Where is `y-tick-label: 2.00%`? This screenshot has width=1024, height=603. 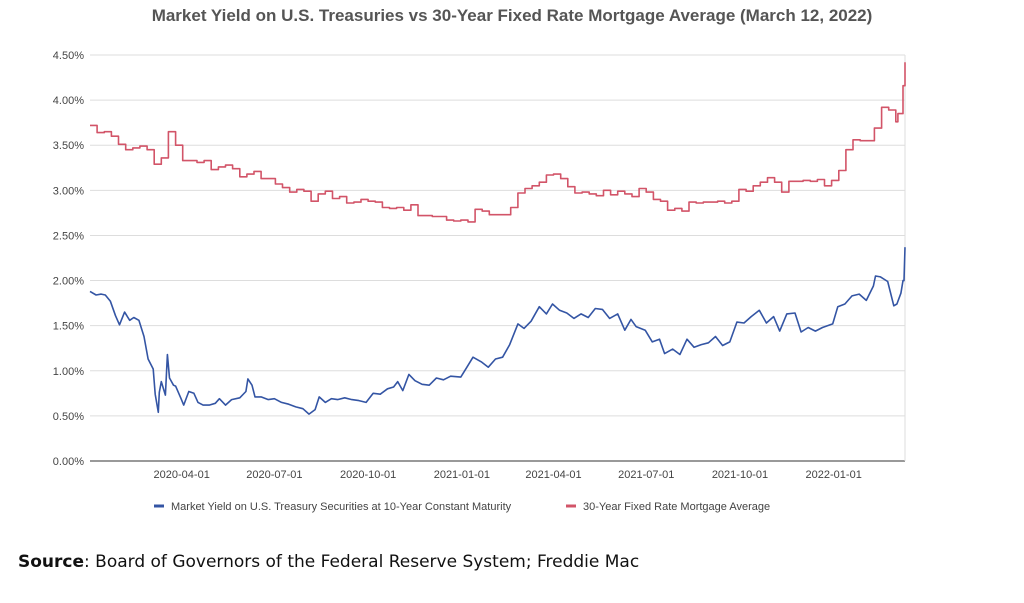 y-tick-label: 2.00% is located at coordinates (68, 282).